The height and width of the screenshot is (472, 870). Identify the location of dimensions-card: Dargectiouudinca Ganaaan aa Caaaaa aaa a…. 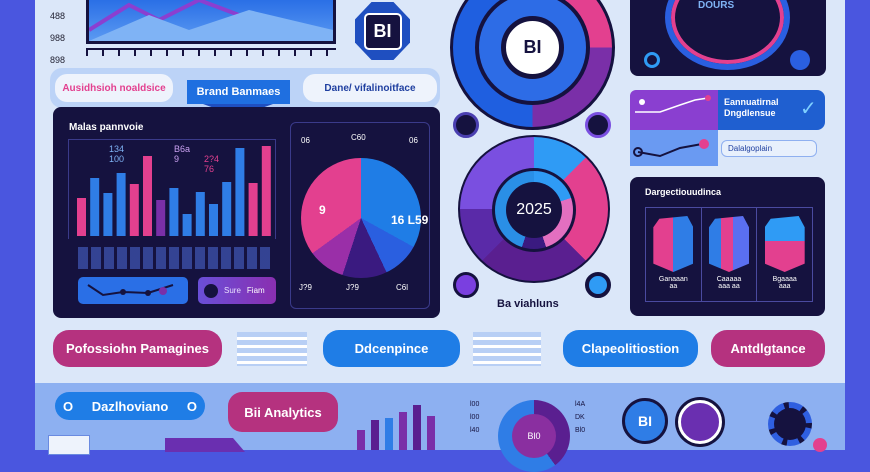
(727, 246).